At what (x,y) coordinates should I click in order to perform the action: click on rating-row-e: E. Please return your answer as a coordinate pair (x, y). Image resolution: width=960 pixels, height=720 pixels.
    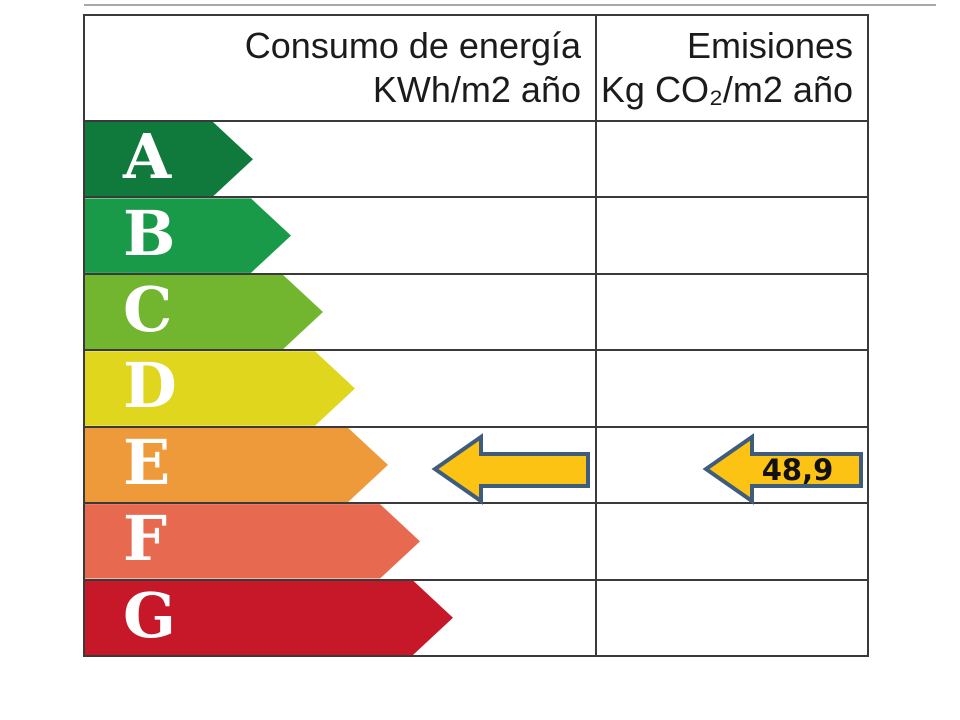
    Looking at the image, I should click on (476, 463).